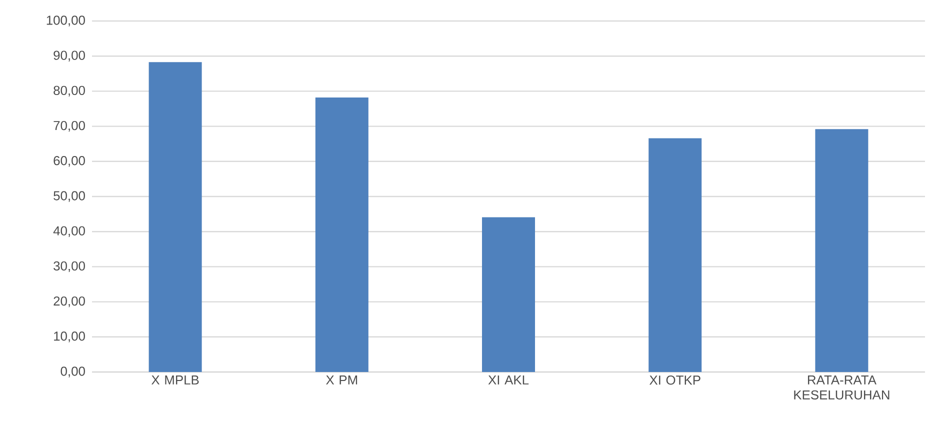 The height and width of the screenshot is (434, 934). What do you see at coordinates (842, 388) in the screenshot?
I see `x-tick-label: RATA-RATA KESELURUHAN` at bounding box center [842, 388].